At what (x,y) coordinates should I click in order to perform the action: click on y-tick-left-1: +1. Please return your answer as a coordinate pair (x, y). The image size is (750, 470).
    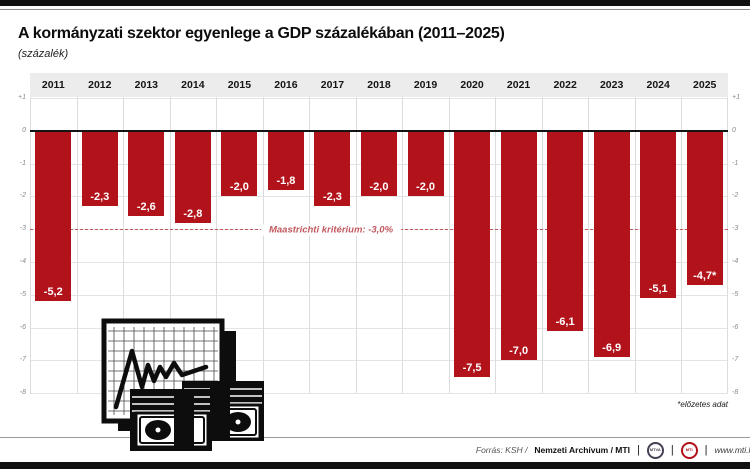
    Looking at the image, I should click on (22, 97).